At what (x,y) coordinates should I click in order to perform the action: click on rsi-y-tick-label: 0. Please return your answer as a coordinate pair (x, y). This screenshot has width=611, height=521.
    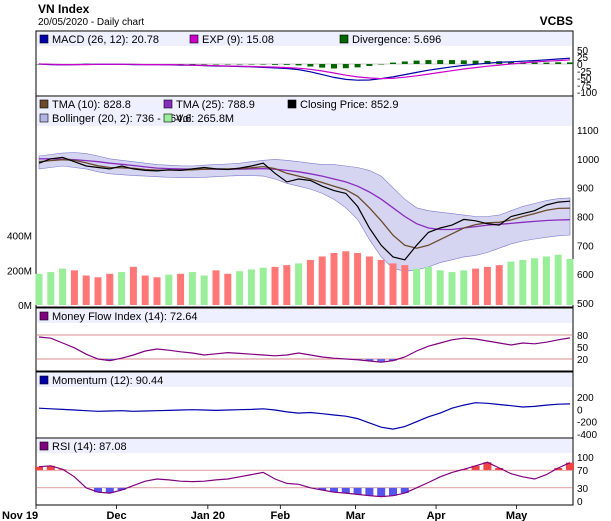
    Looking at the image, I should click on (580, 502).